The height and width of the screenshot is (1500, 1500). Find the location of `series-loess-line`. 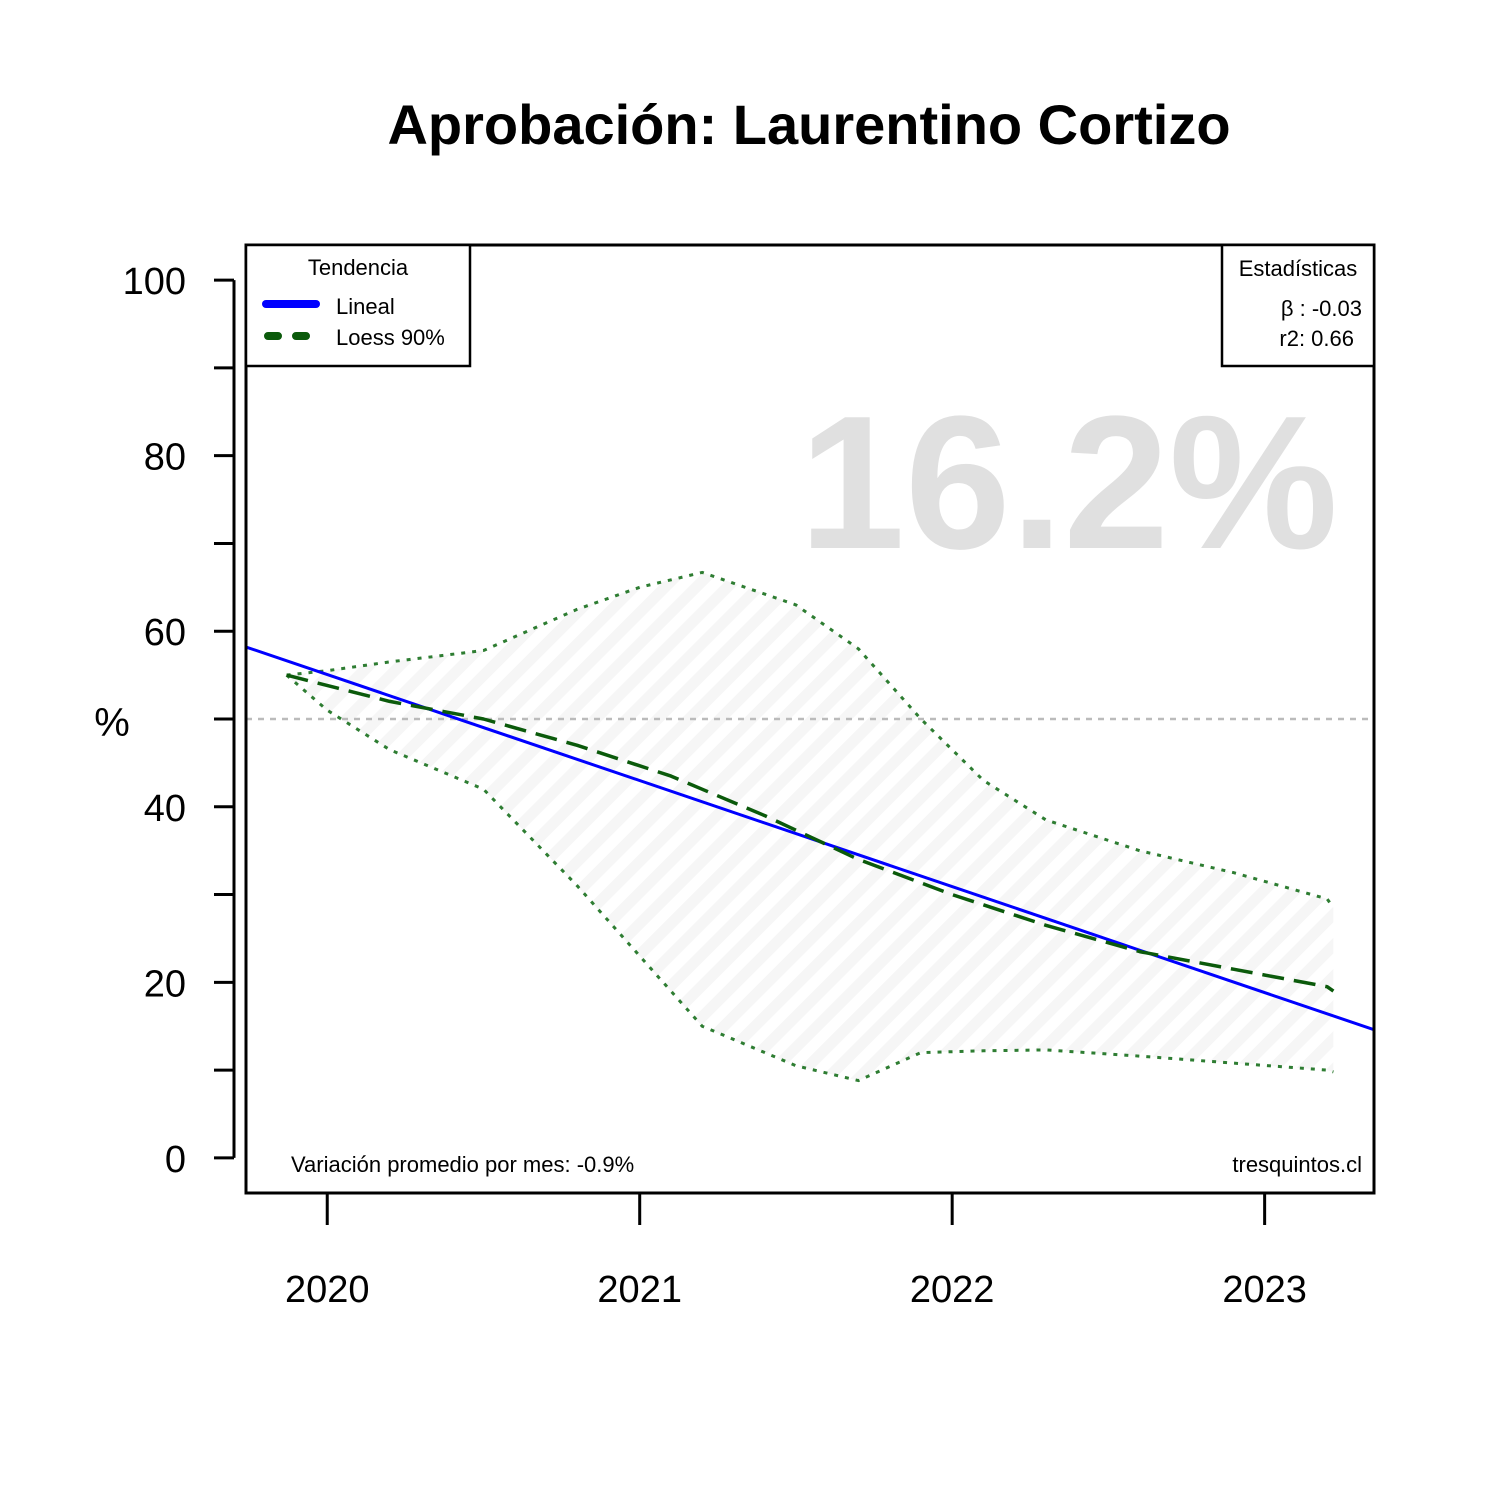

series-loess-line is located at coordinates (810, 833).